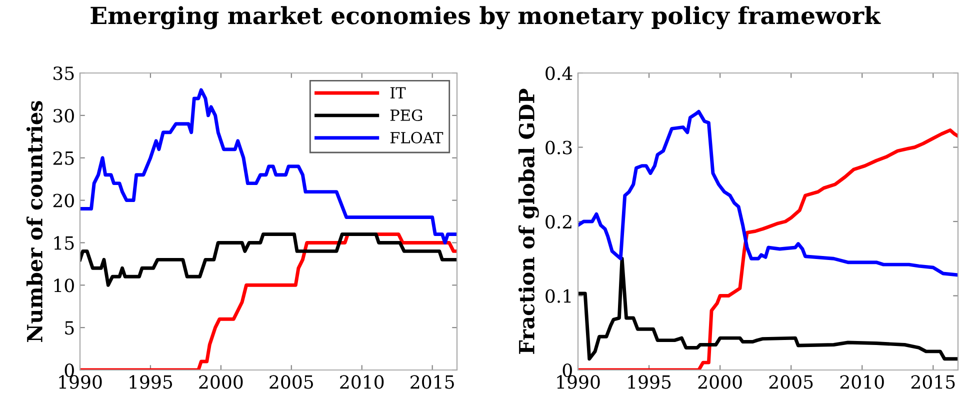 Image resolution: width=970 pixels, height=407 pixels. I want to click on legend-label: PEG, so click(406, 115).